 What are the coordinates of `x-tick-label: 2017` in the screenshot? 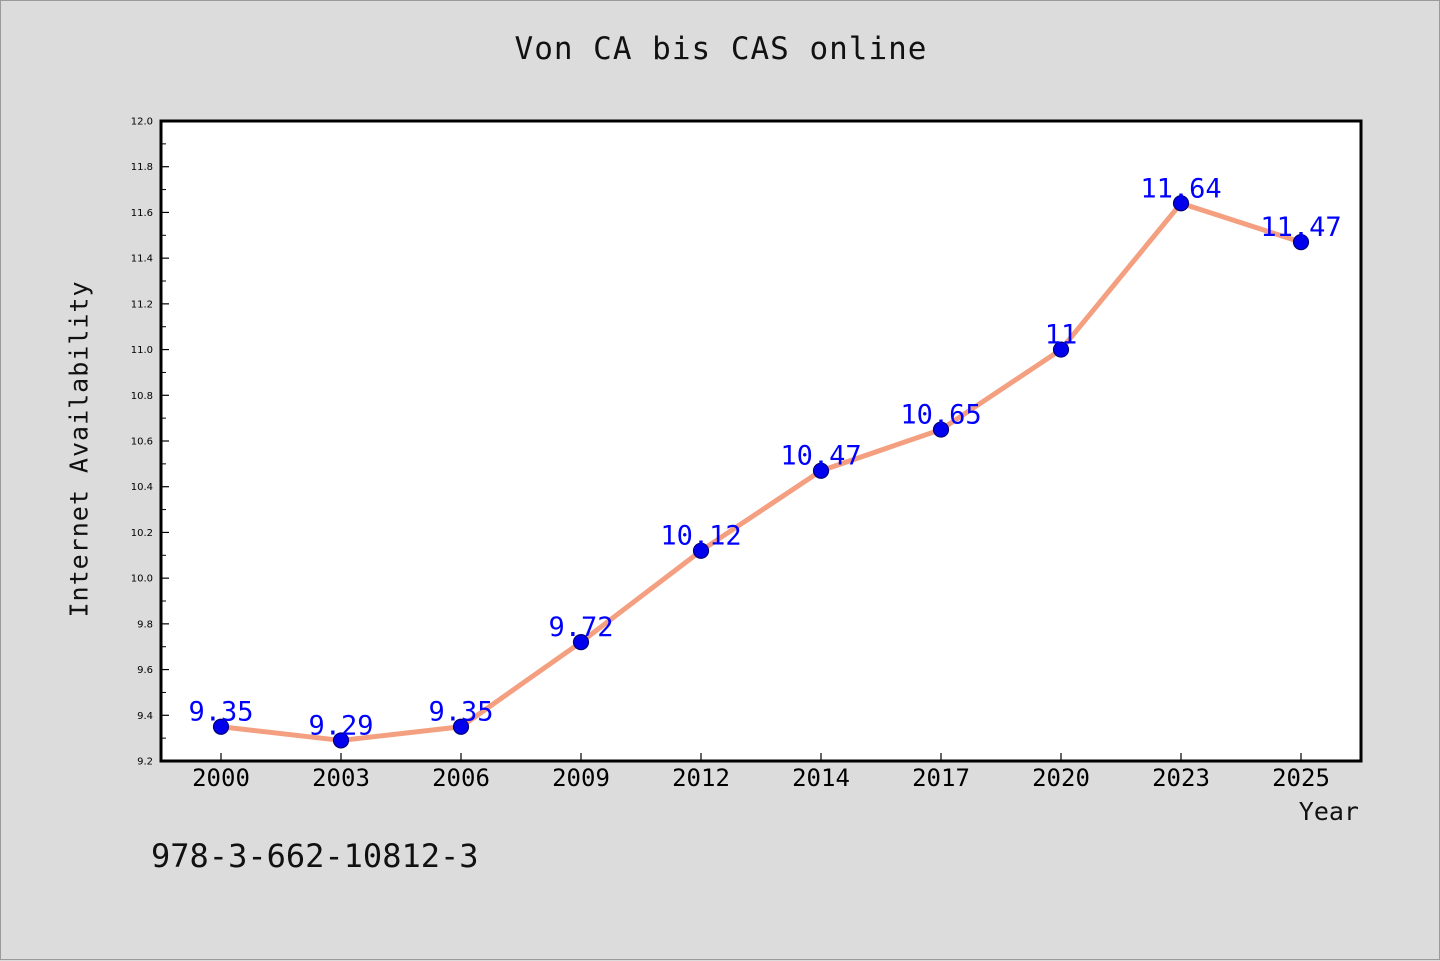 It's located at (941, 778).